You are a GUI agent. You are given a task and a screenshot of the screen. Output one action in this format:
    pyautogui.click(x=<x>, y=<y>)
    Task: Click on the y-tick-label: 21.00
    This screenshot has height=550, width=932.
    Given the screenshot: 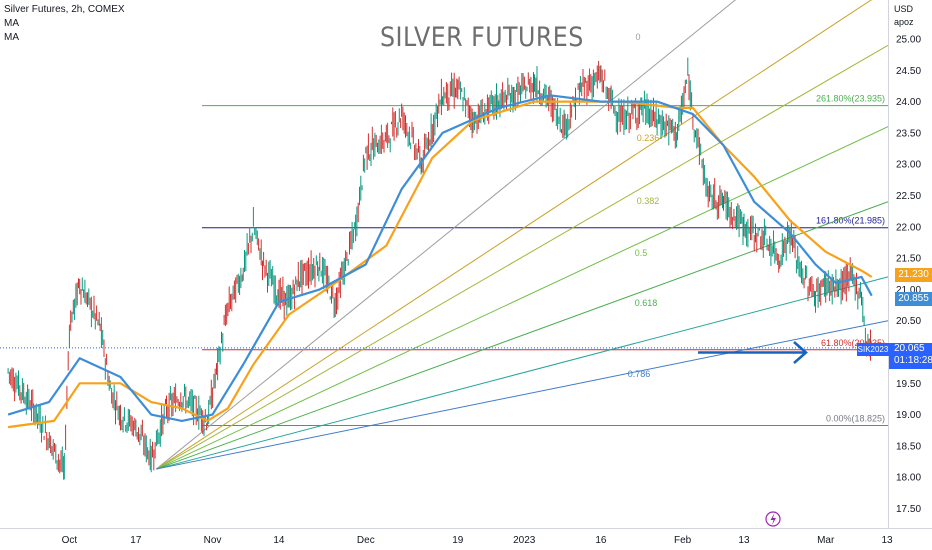 What is the action you would take?
    pyautogui.click(x=908, y=290)
    